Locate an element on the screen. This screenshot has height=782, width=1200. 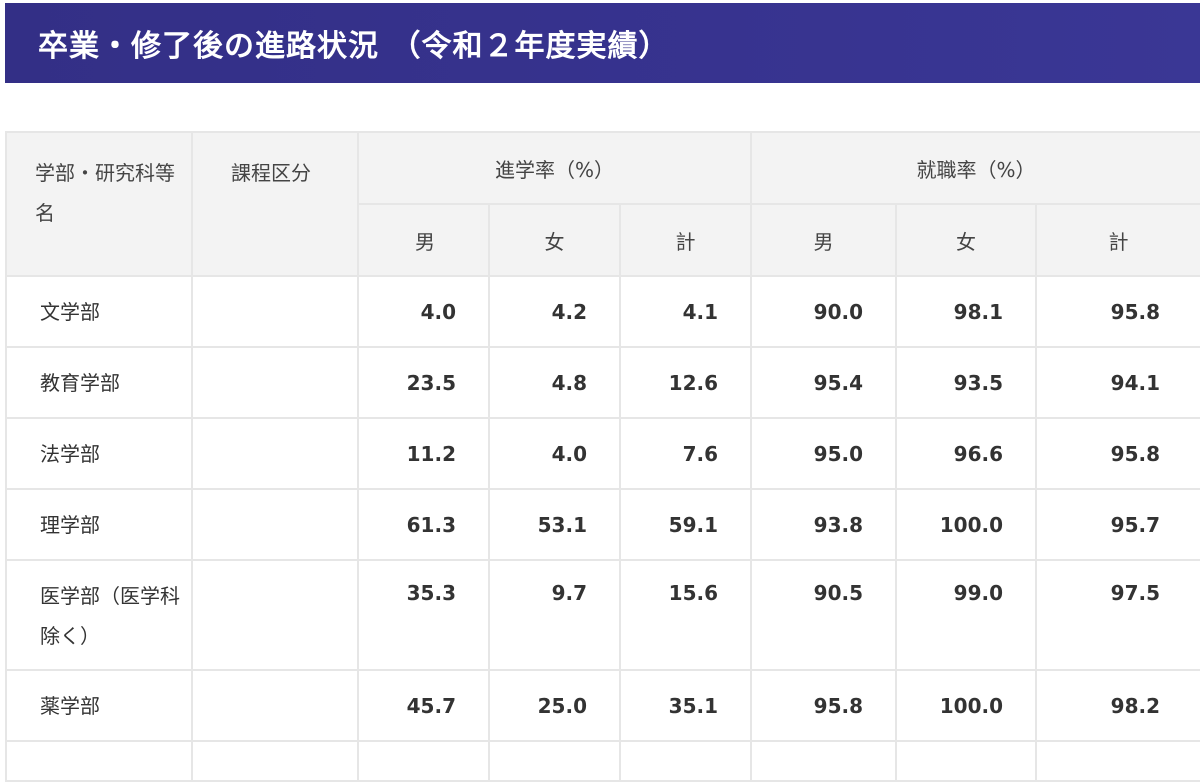
employment-rate-male: 95.0 is located at coordinates (824, 453).